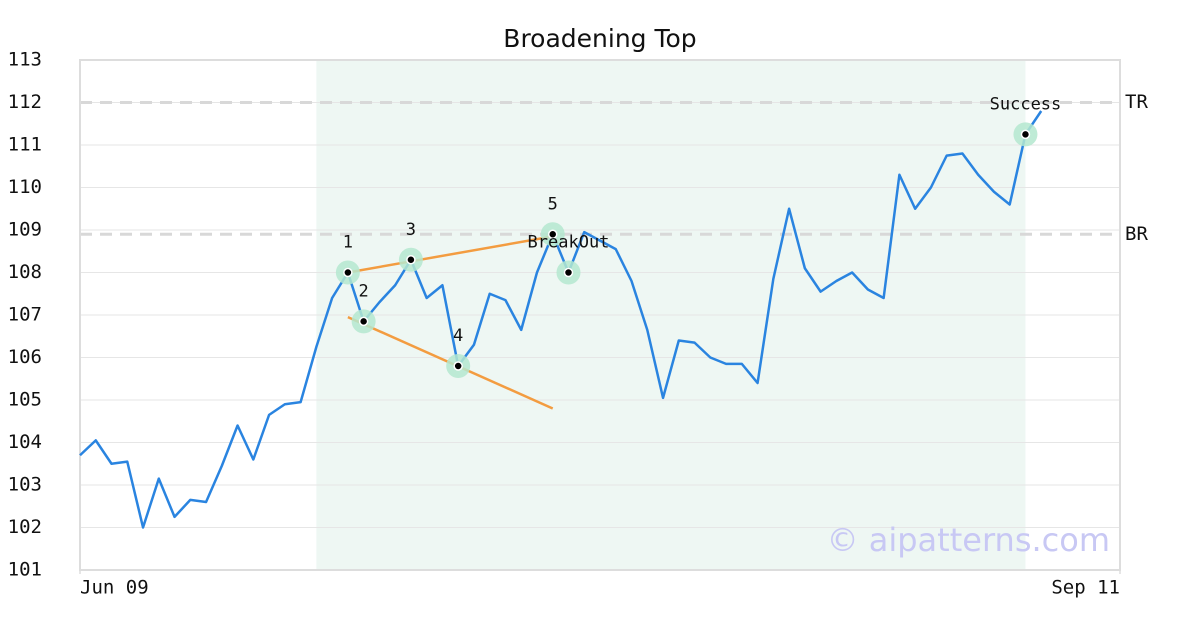 This screenshot has height=630, width=1200. What do you see at coordinates (25, 60) in the screenshot?
I see `y-tick-label: 113` at bounding box center [25, 60].